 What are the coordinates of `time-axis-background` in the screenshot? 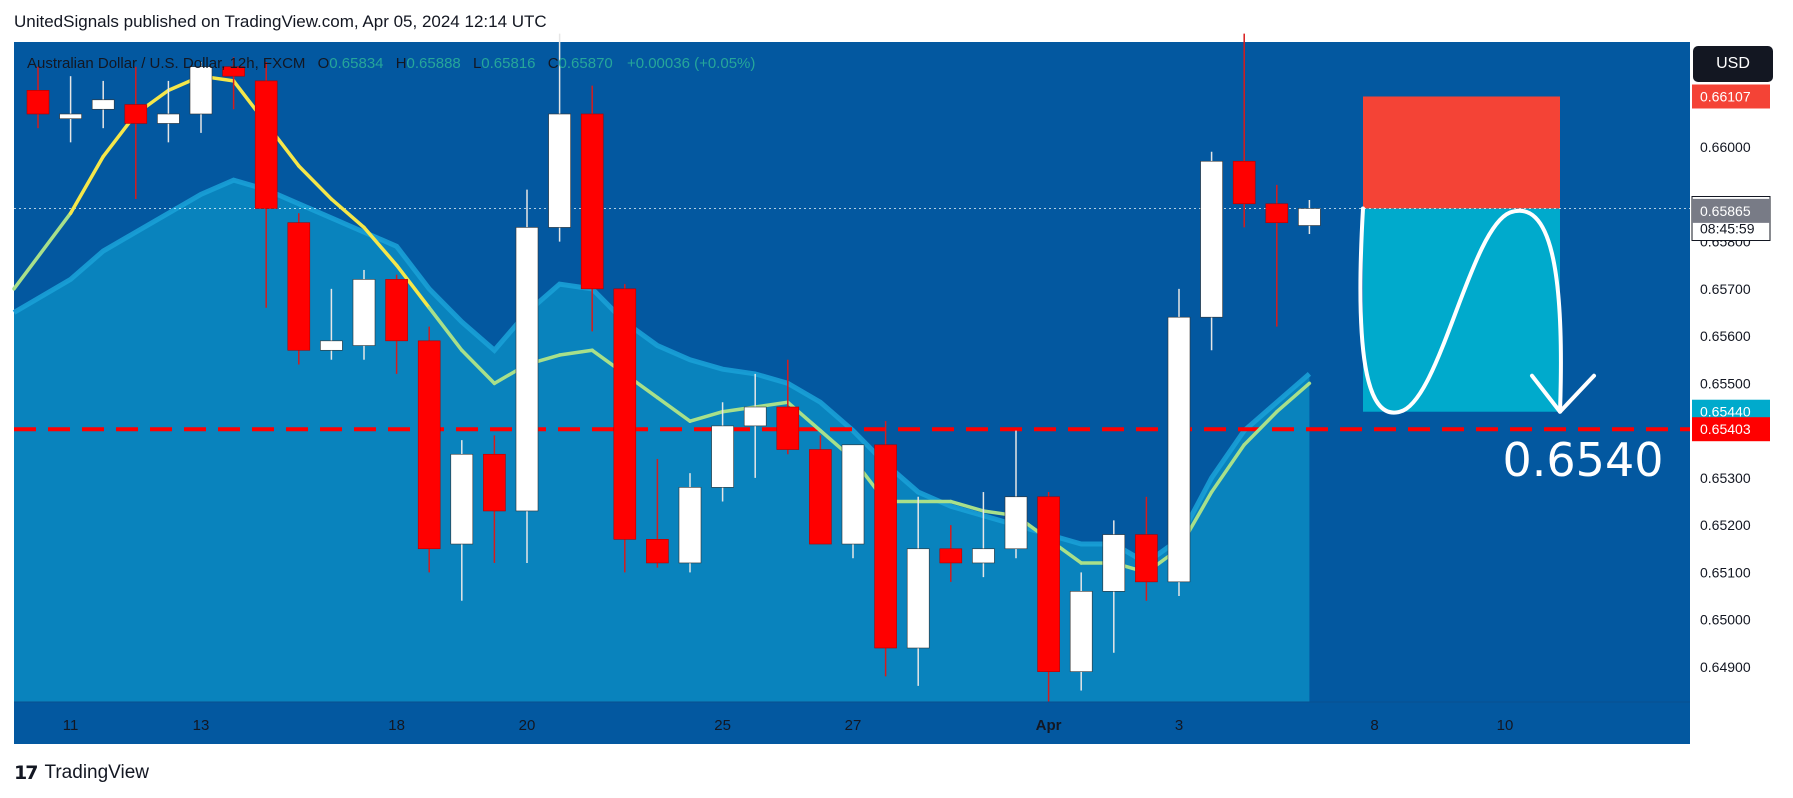 It's located at (852, 723).